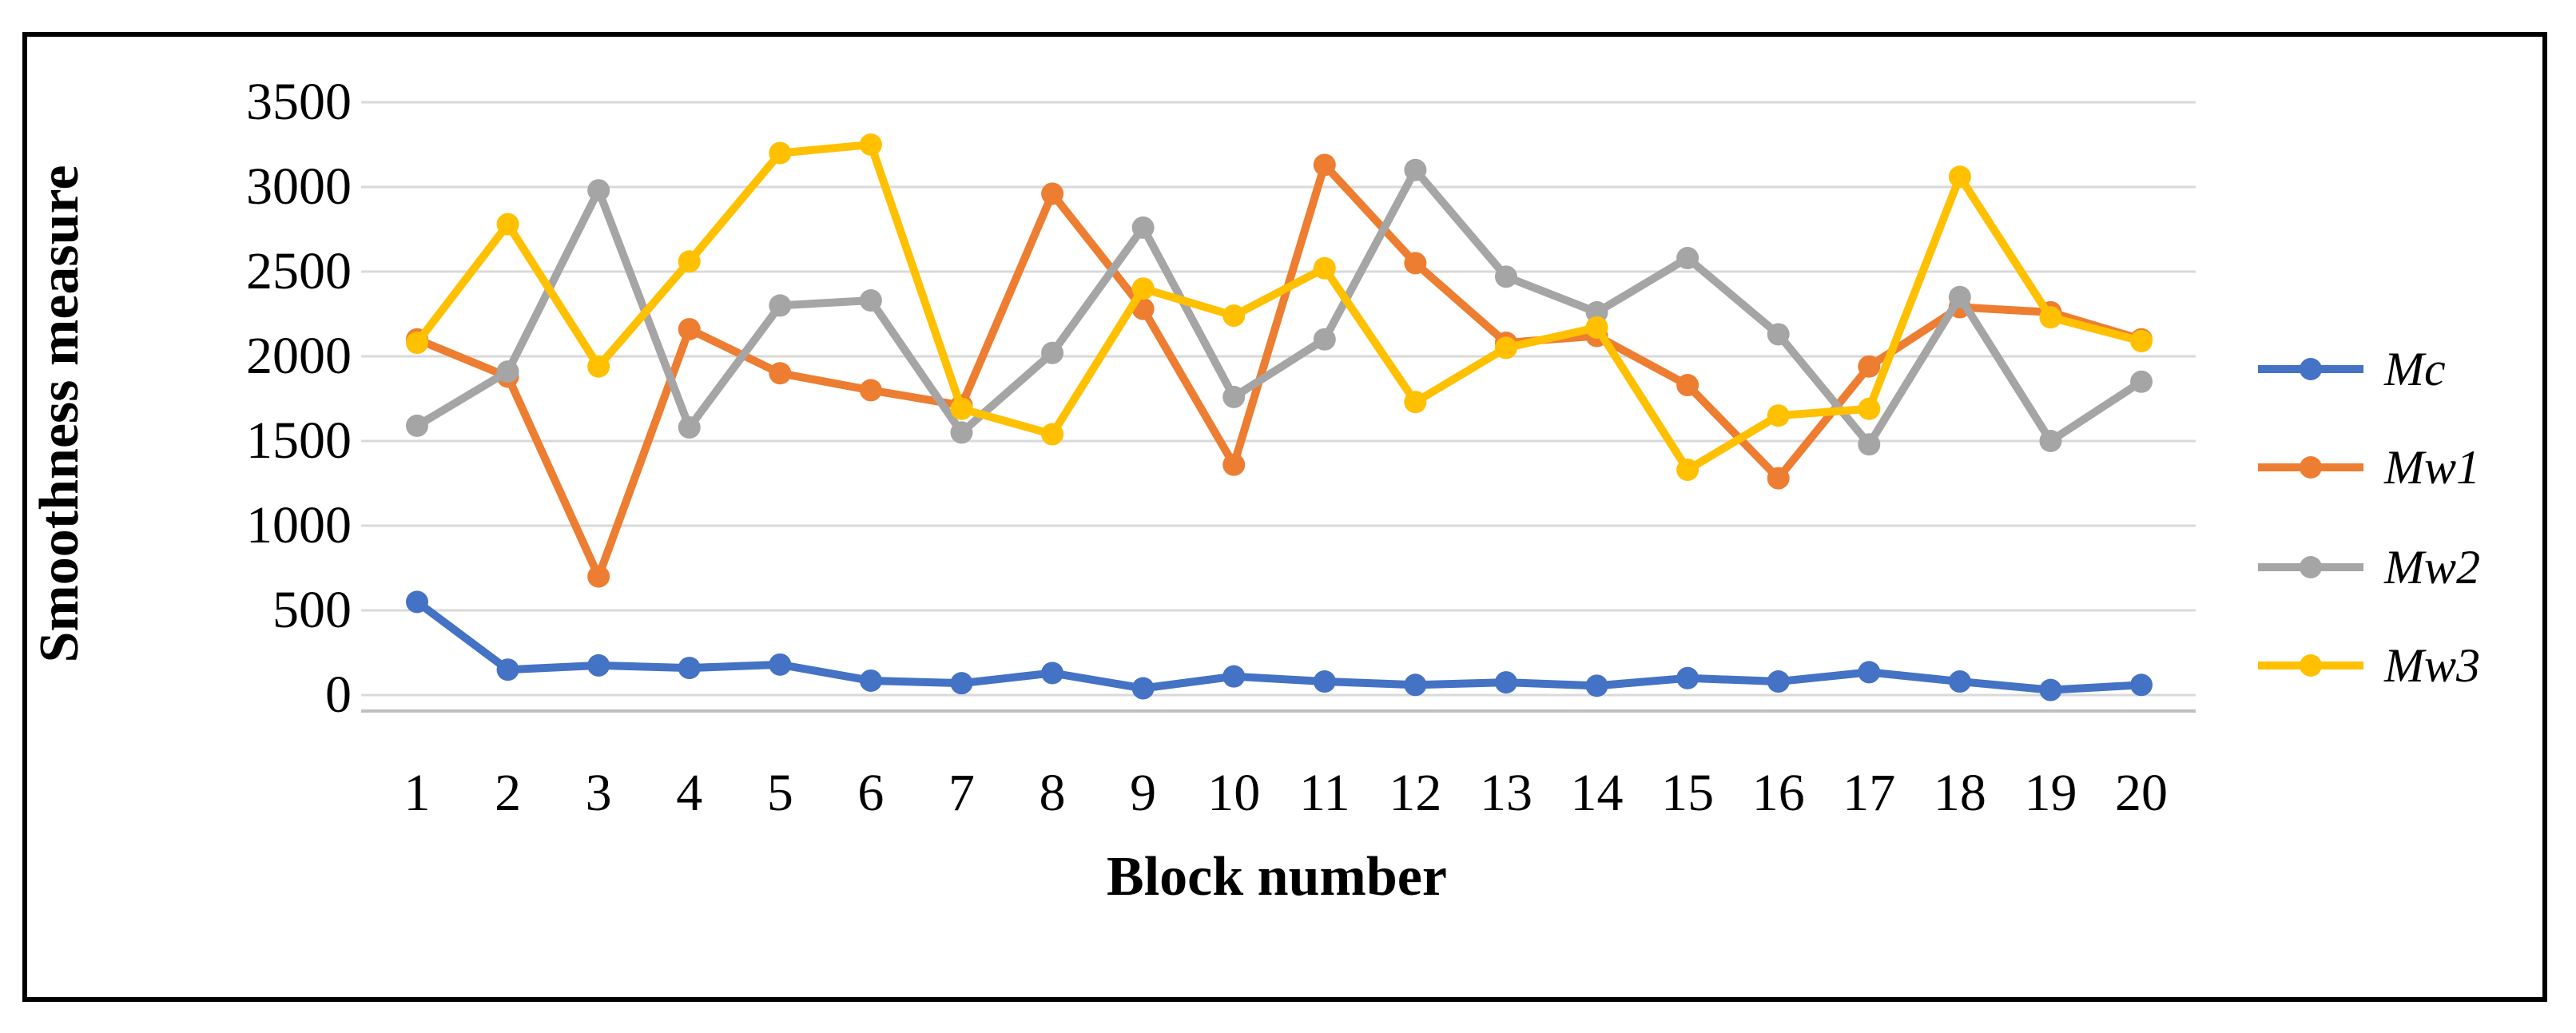  I want to click on legend-item-mw3: Mw3, so click(2369, 665).